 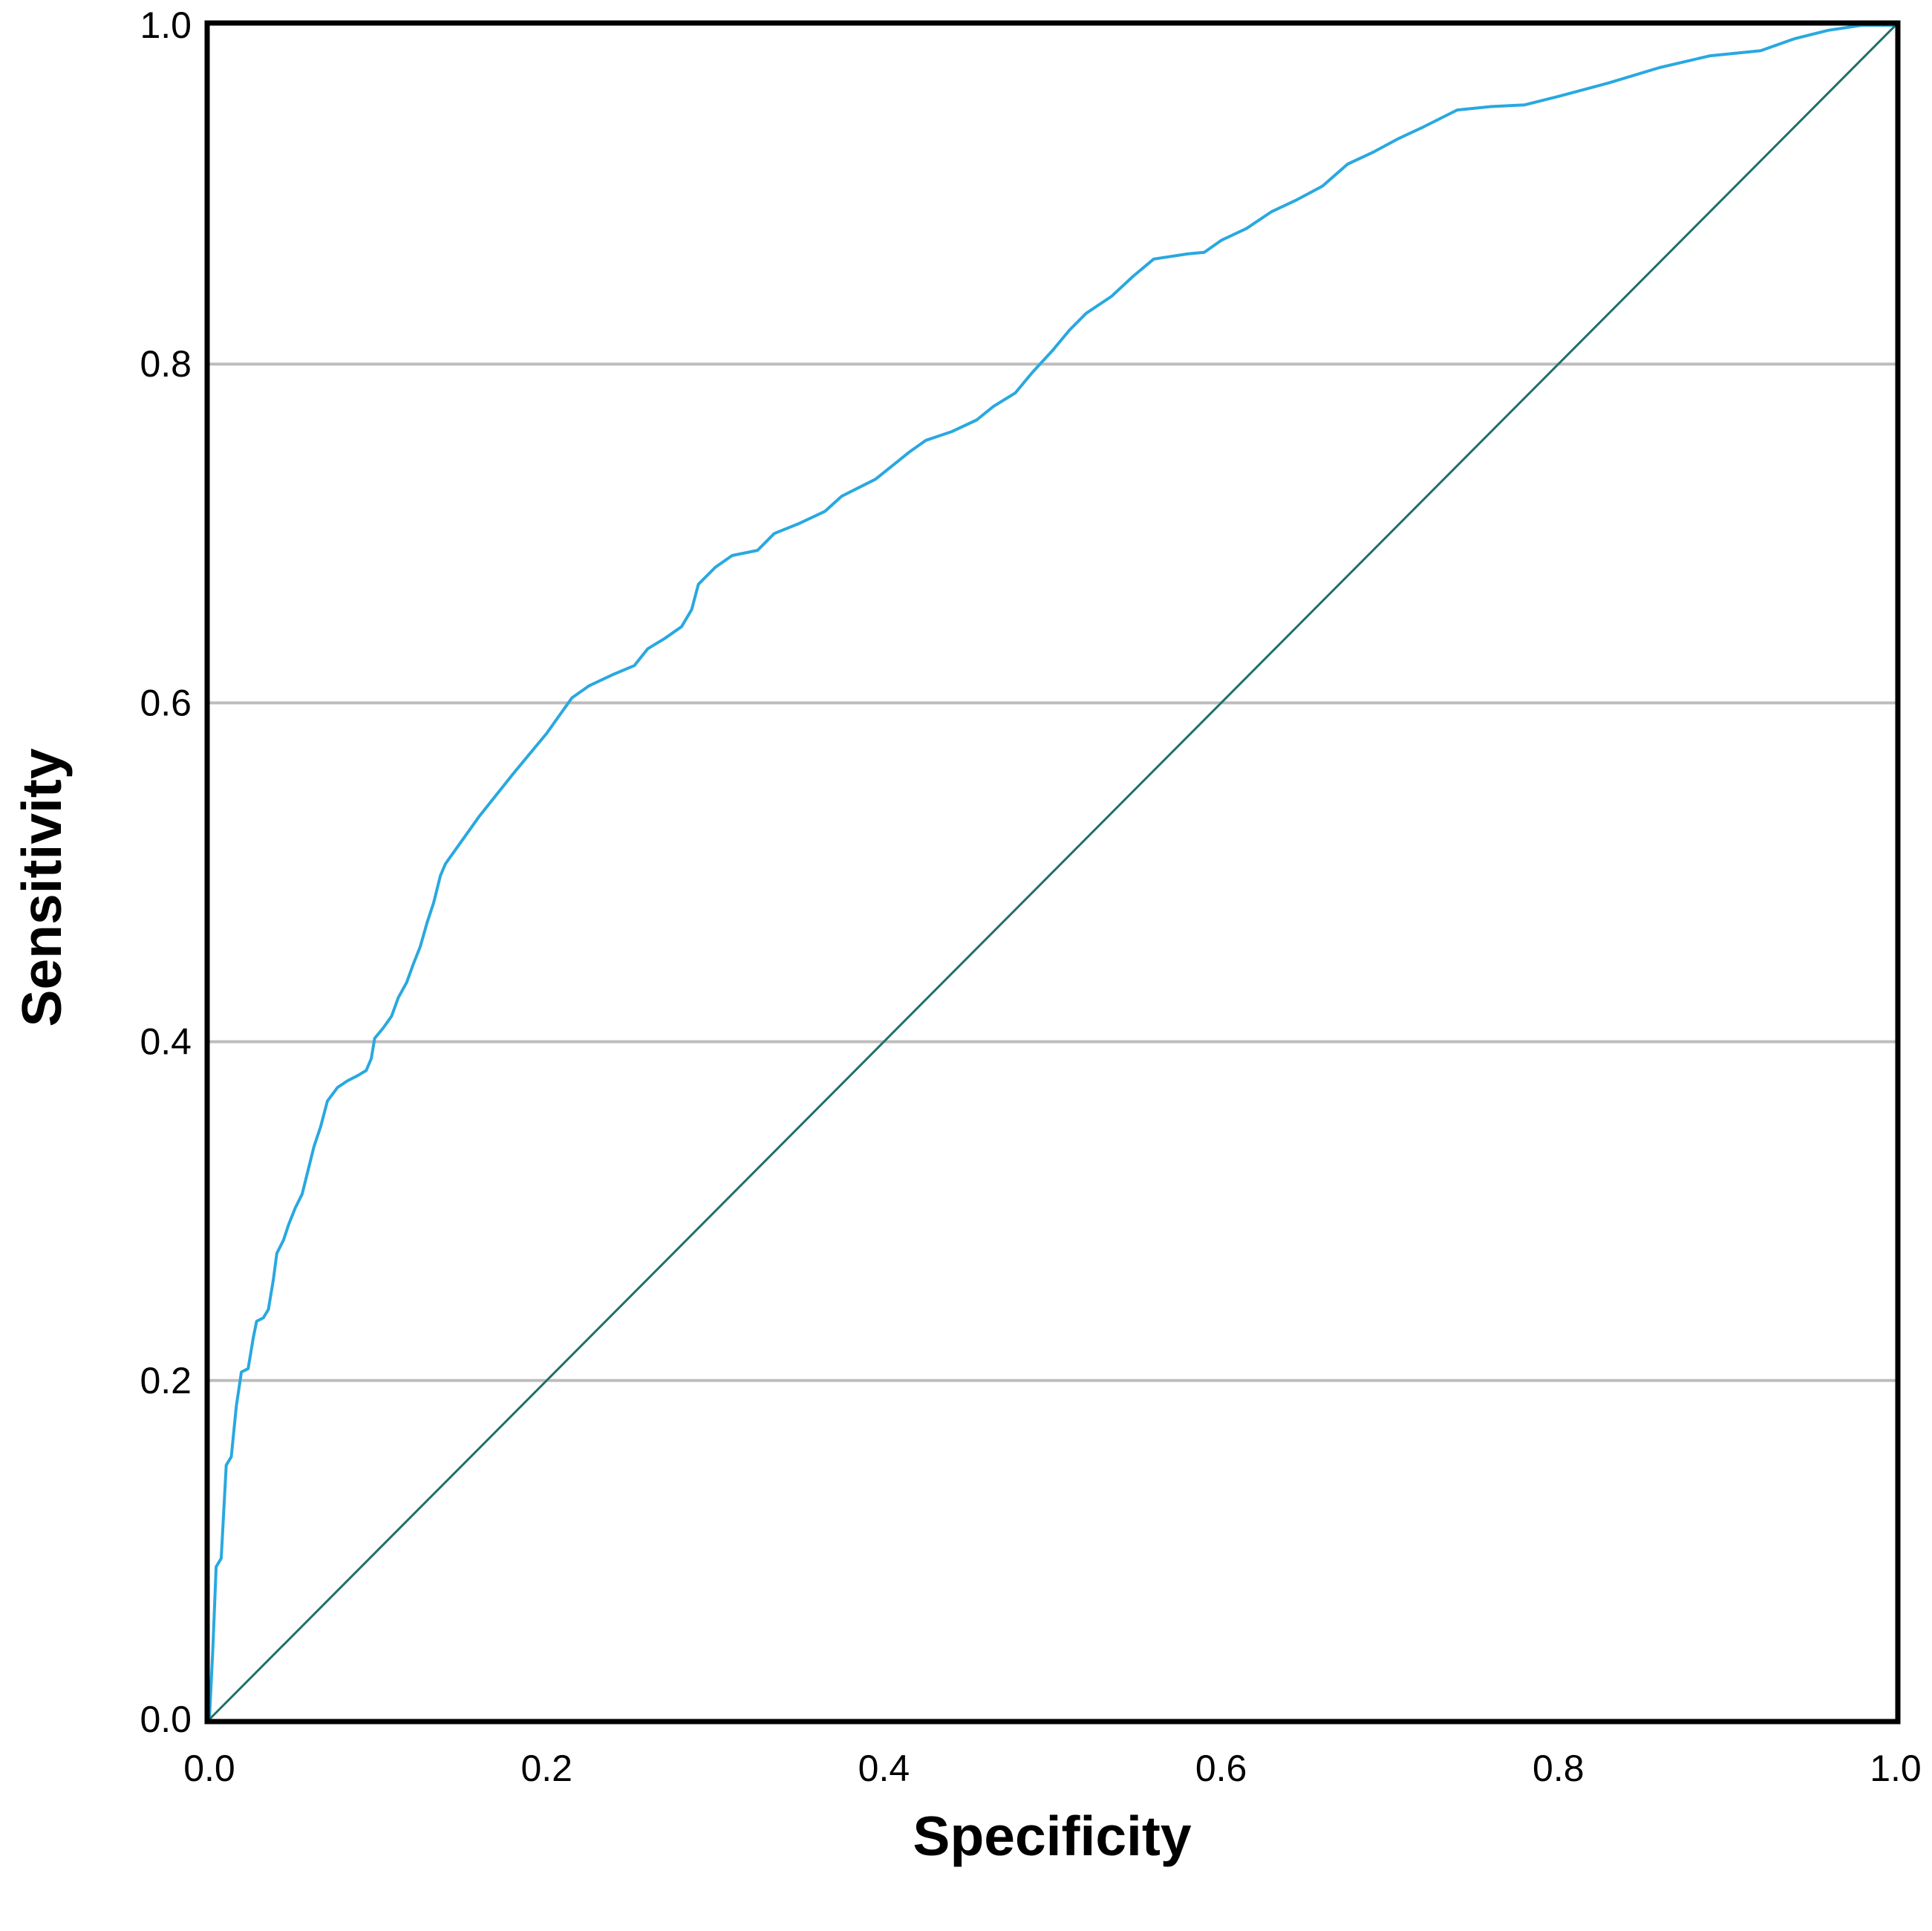 What do you see at coordinates (1052, 1836) in the screenshot?
I see `x-axis-title: Specificity` at bounding box center [1052, 1836].